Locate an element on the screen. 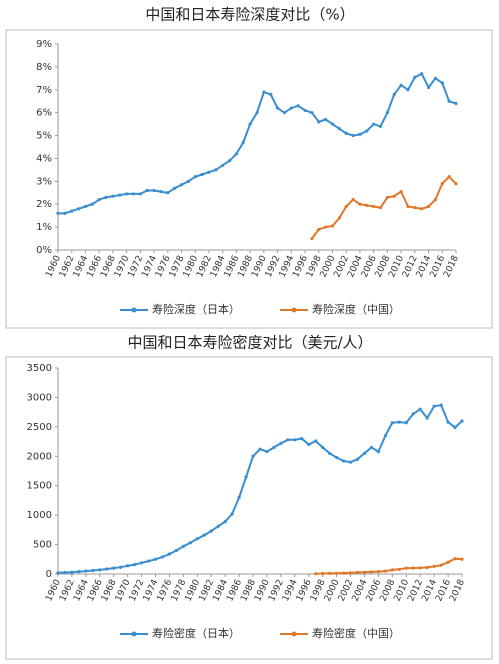 Image resolution: width=499 pixels, height=664 pixels. chart-title: 中国和日本寿险深度对比（%） is located at coordinates (249, 15).